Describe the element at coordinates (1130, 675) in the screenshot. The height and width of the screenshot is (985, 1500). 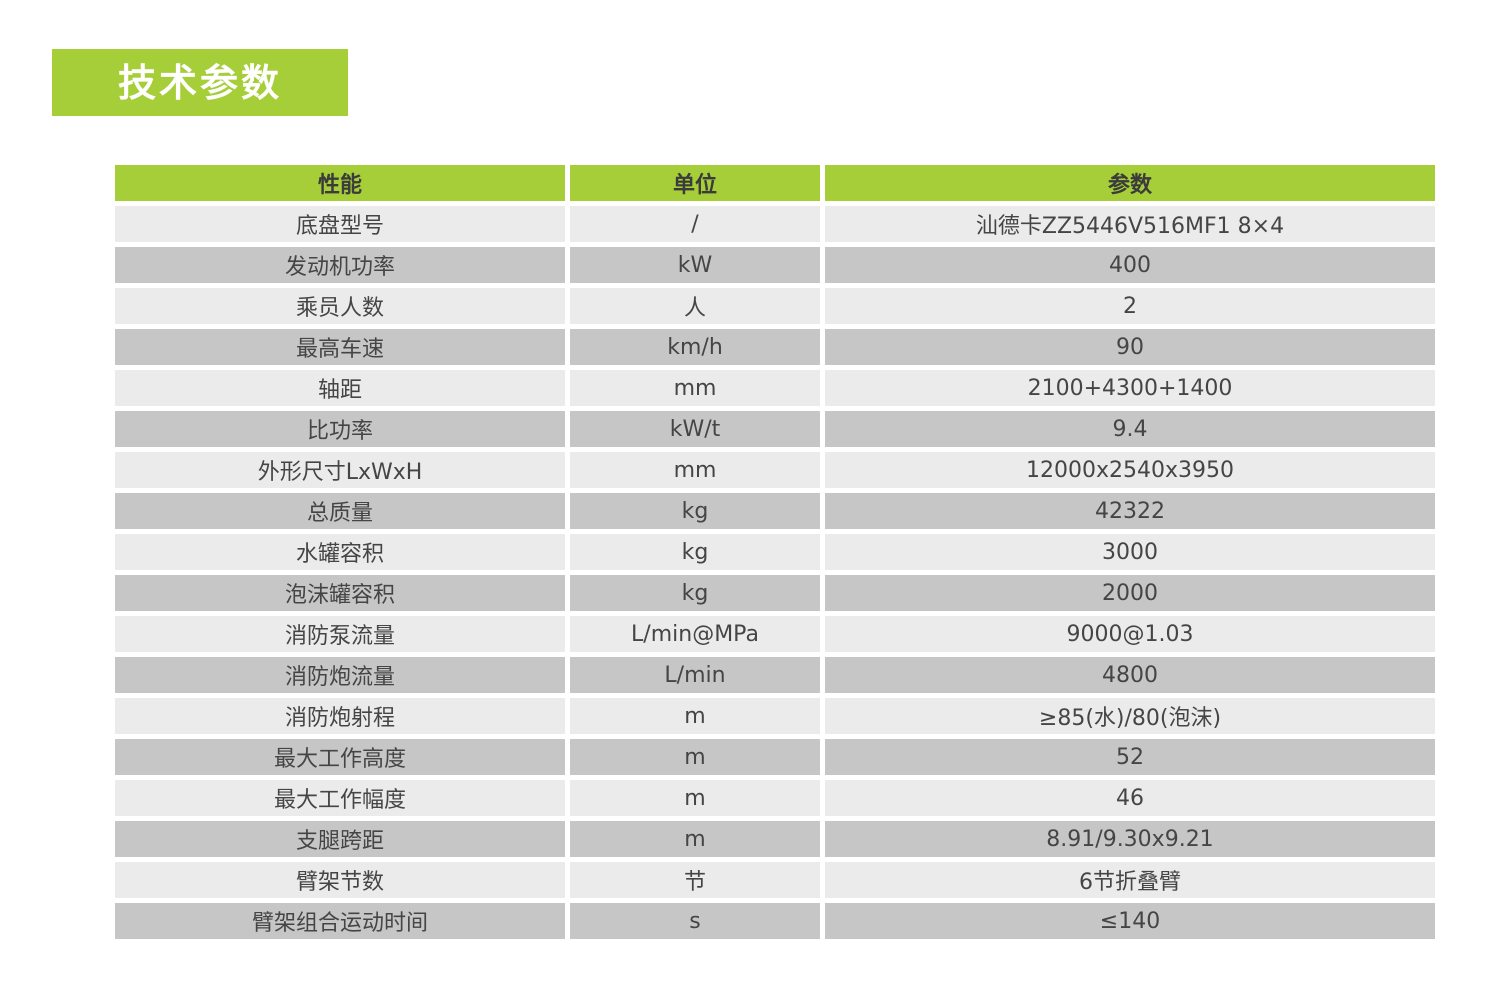
I see `spec-value-cell: 4800` at that location.